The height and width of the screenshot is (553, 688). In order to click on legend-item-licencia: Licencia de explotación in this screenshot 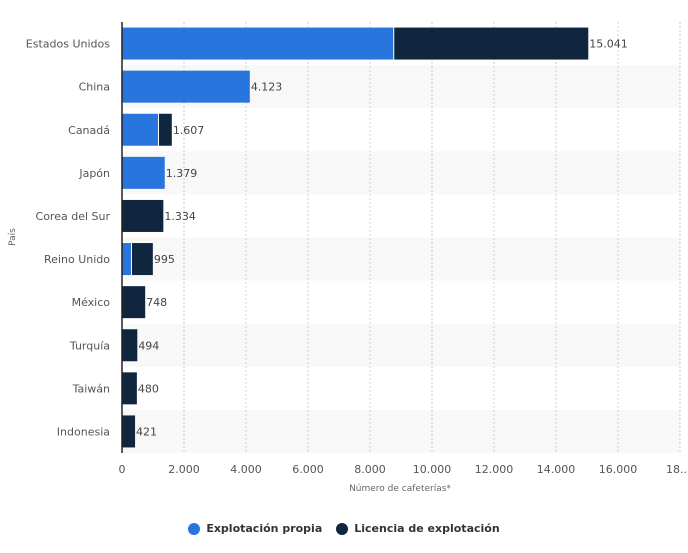, I will do `click(418, 528)`.